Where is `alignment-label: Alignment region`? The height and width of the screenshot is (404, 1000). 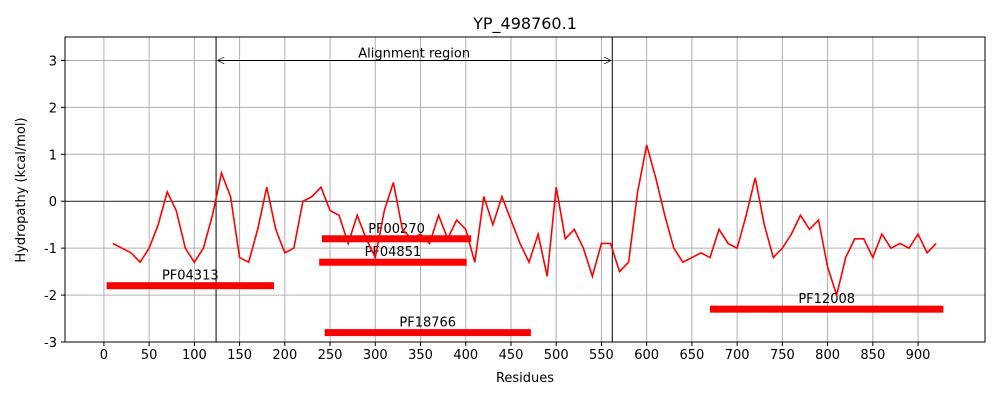
alignment-label: Alignment region is located at coordinates (414, 53).